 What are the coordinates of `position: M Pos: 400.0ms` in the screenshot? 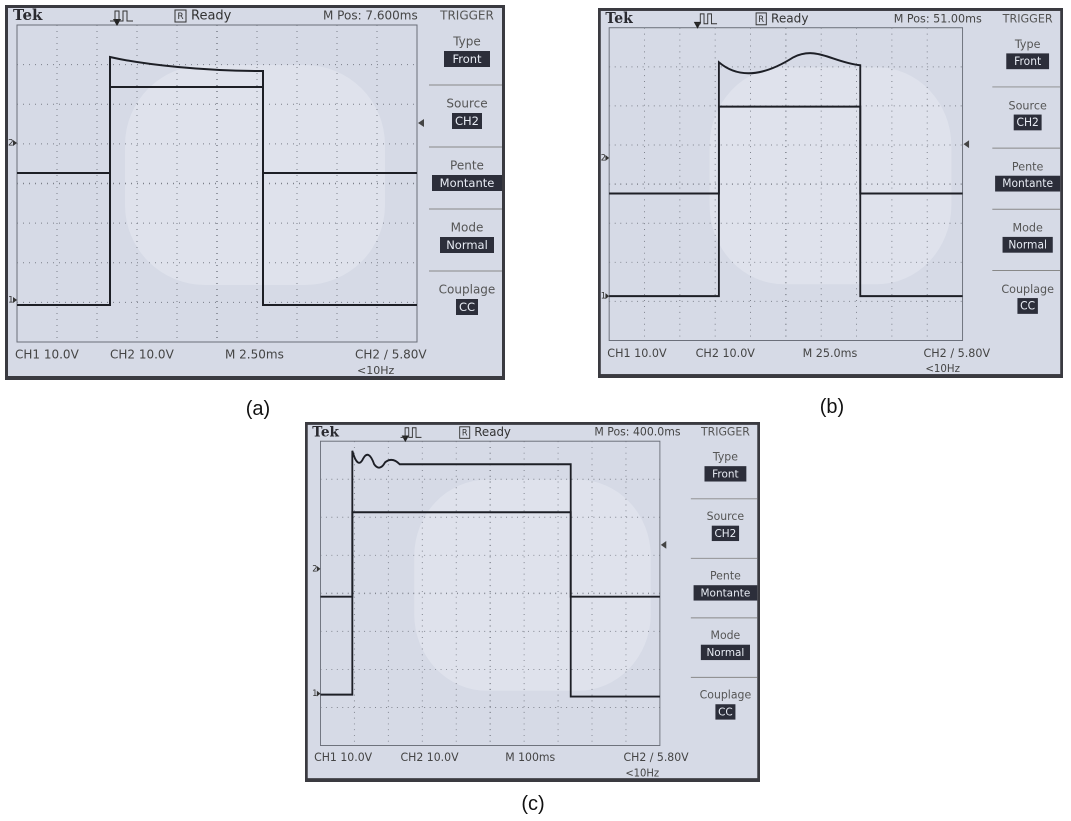 It's located at (637, 431).